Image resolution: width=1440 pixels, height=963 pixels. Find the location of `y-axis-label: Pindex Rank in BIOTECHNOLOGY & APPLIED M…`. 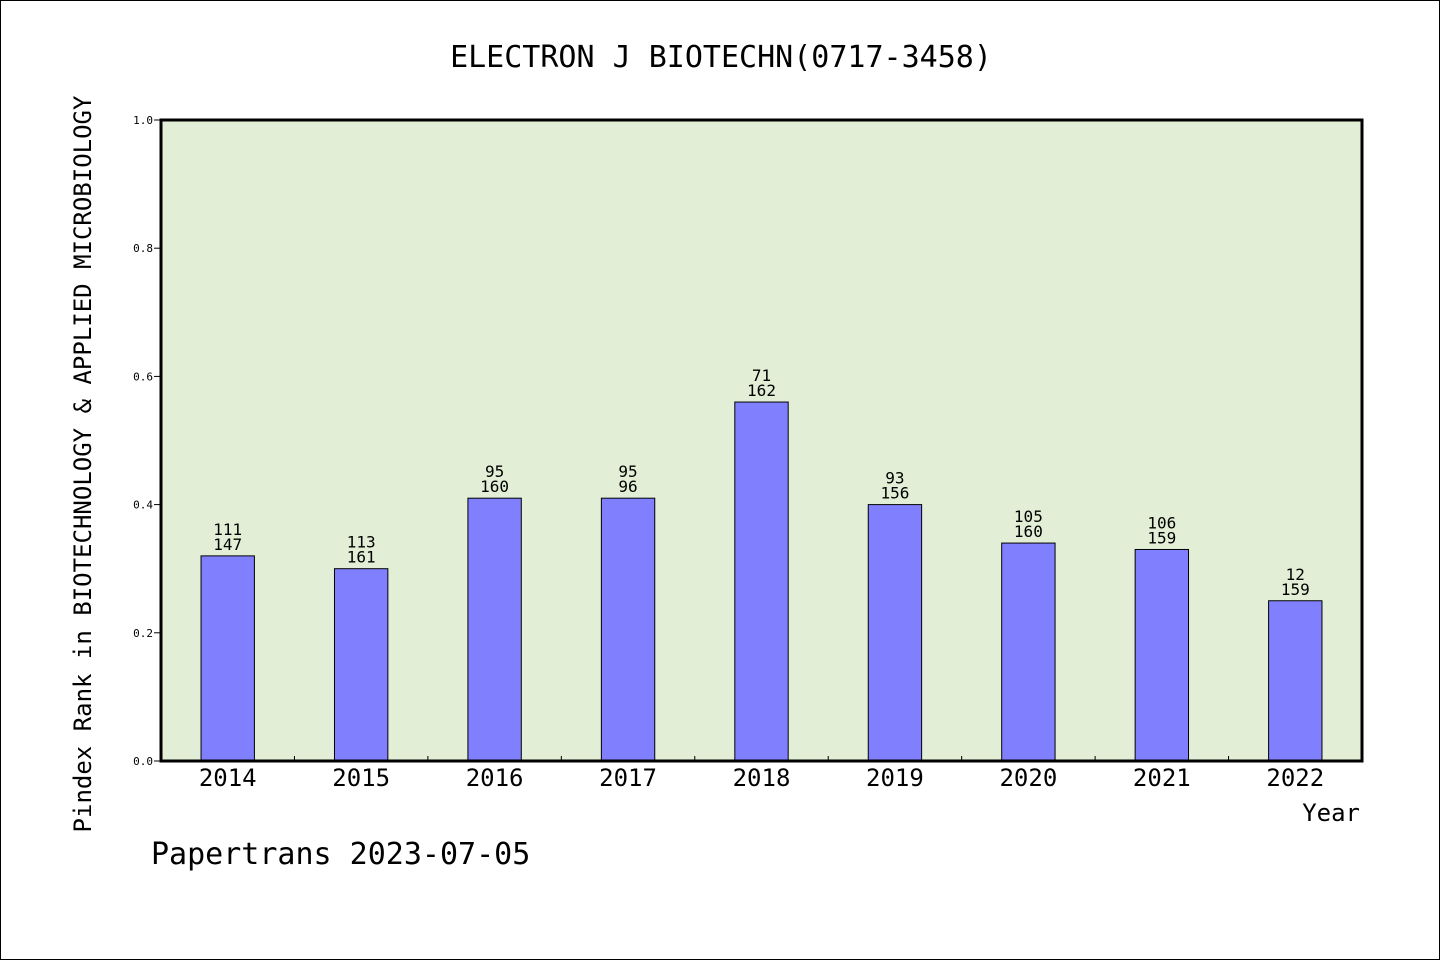

y-axis-label: Pindex Rank in BIOTECHNOLOGY & APPLIED M… is located at coordinates (83, 463).